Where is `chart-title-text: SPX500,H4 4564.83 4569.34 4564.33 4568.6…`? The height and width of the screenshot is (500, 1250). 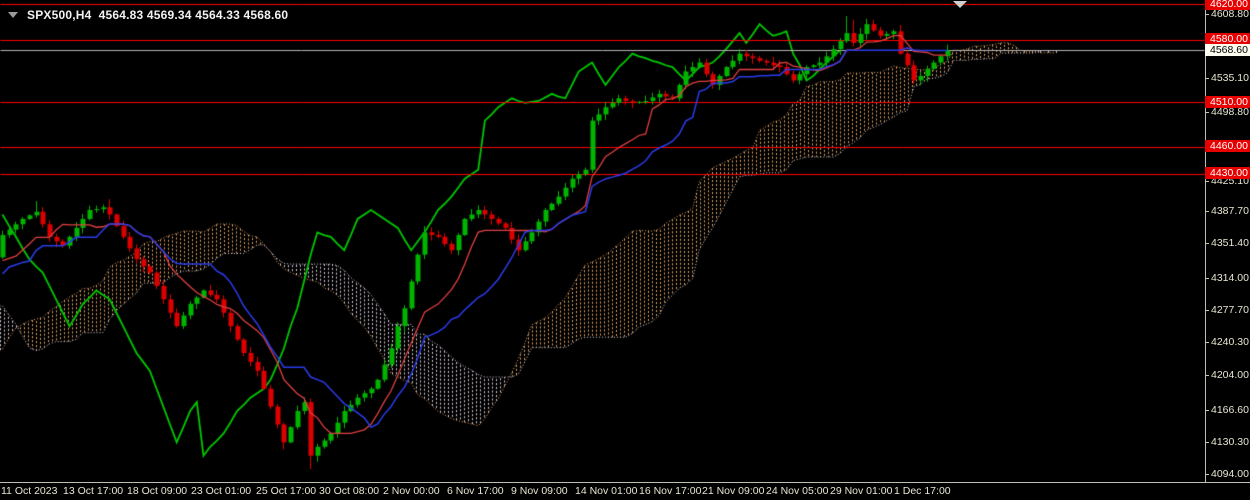 chart-title-text: SPX500,H4 4564.83 4569.34 4564.33 4568.6… is located at coordinates (158, 15).